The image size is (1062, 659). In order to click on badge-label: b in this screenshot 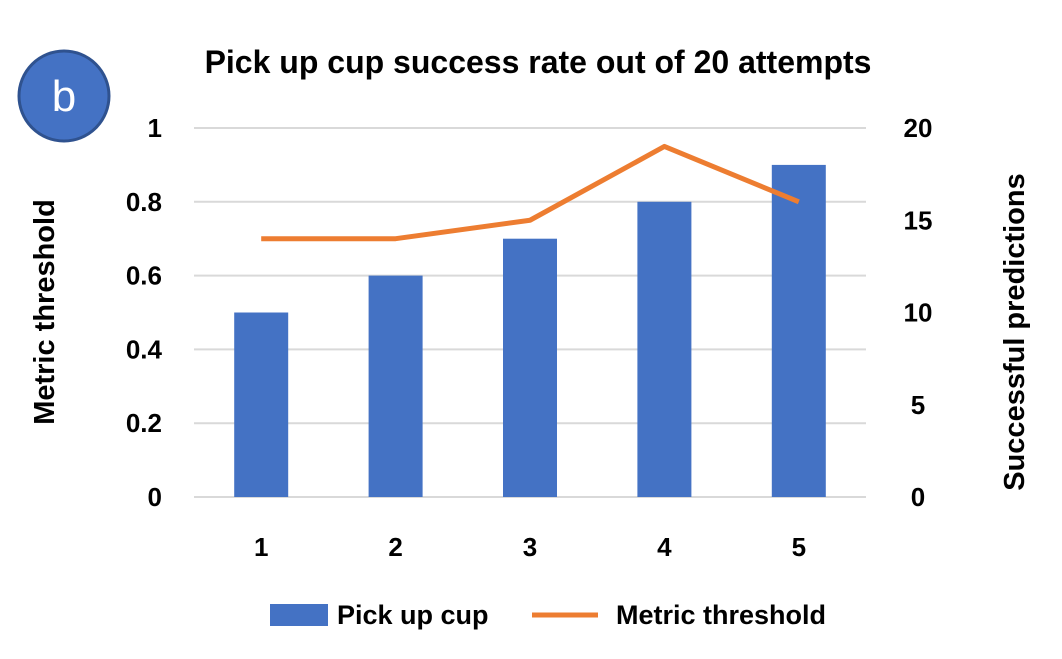, I will do `click(64, 96)`.